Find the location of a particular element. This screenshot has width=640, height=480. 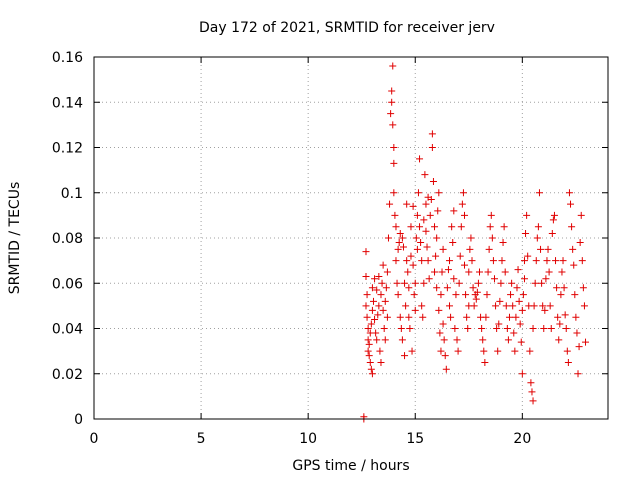

y-tick-label: 0.12 is located at coordinates (67, 149).